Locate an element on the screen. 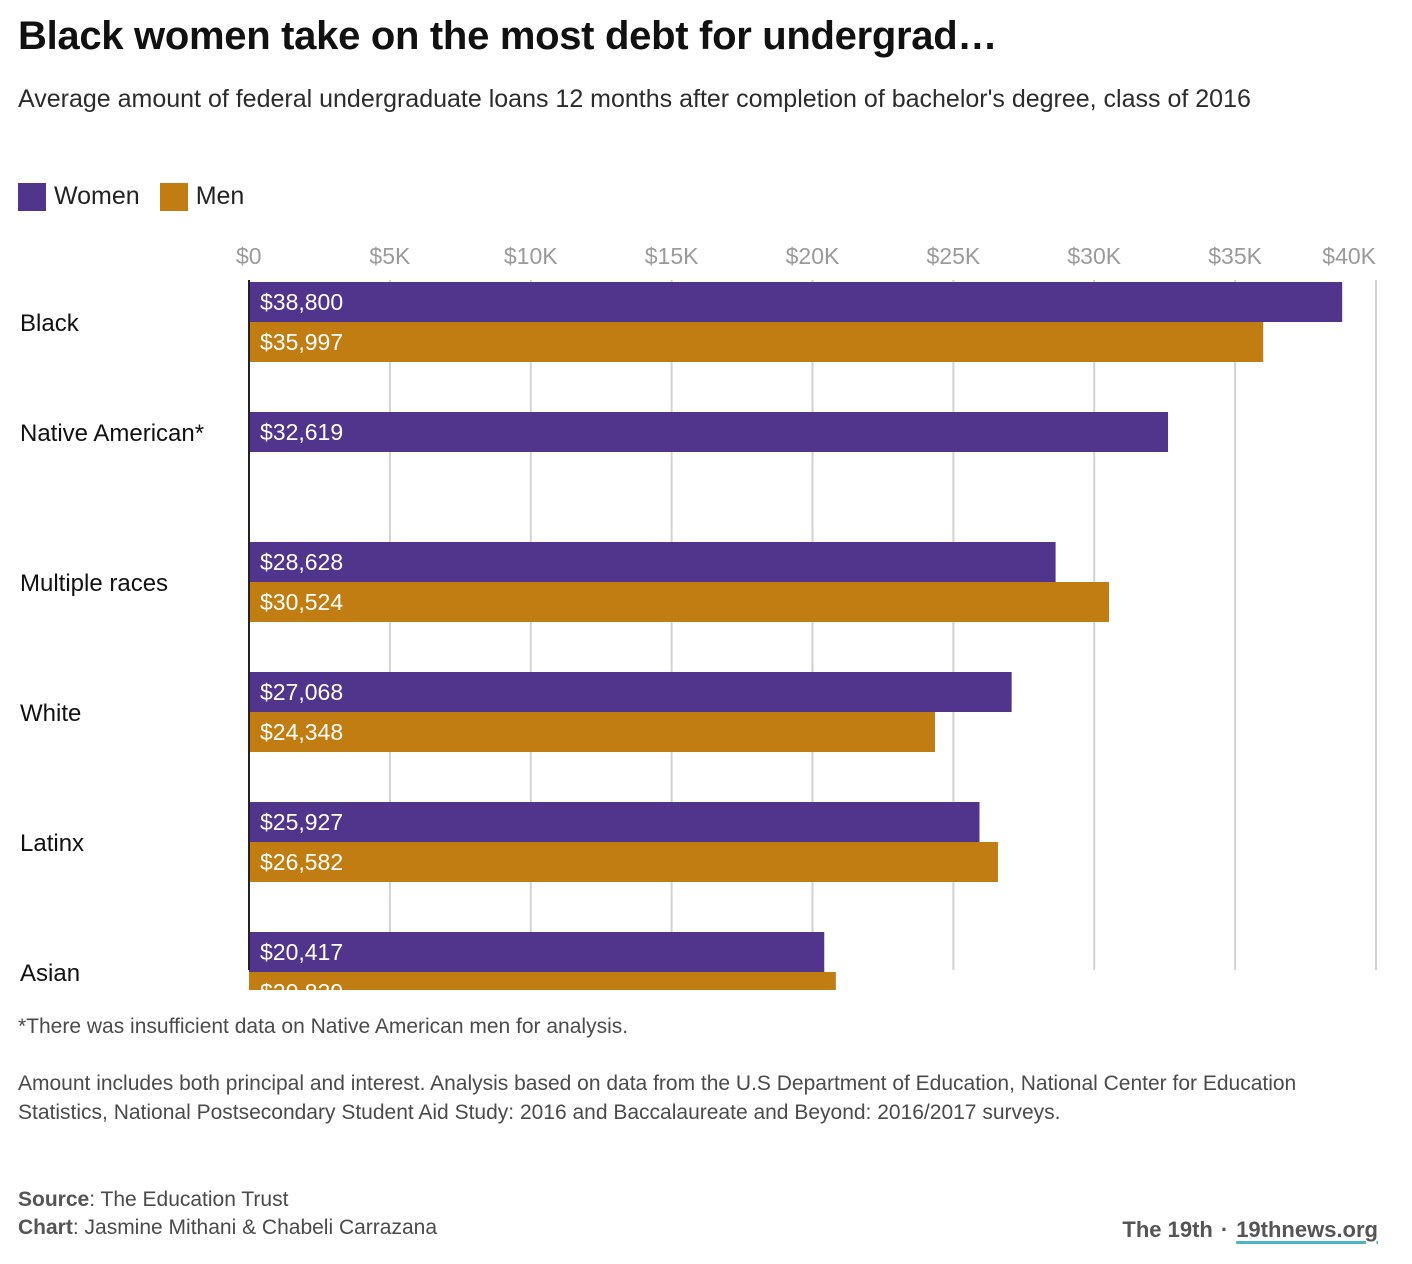 Image resolution: width=1412 pixels, height=1264 pixels. data-label: $25,927 is located at coordinates (301, 822).